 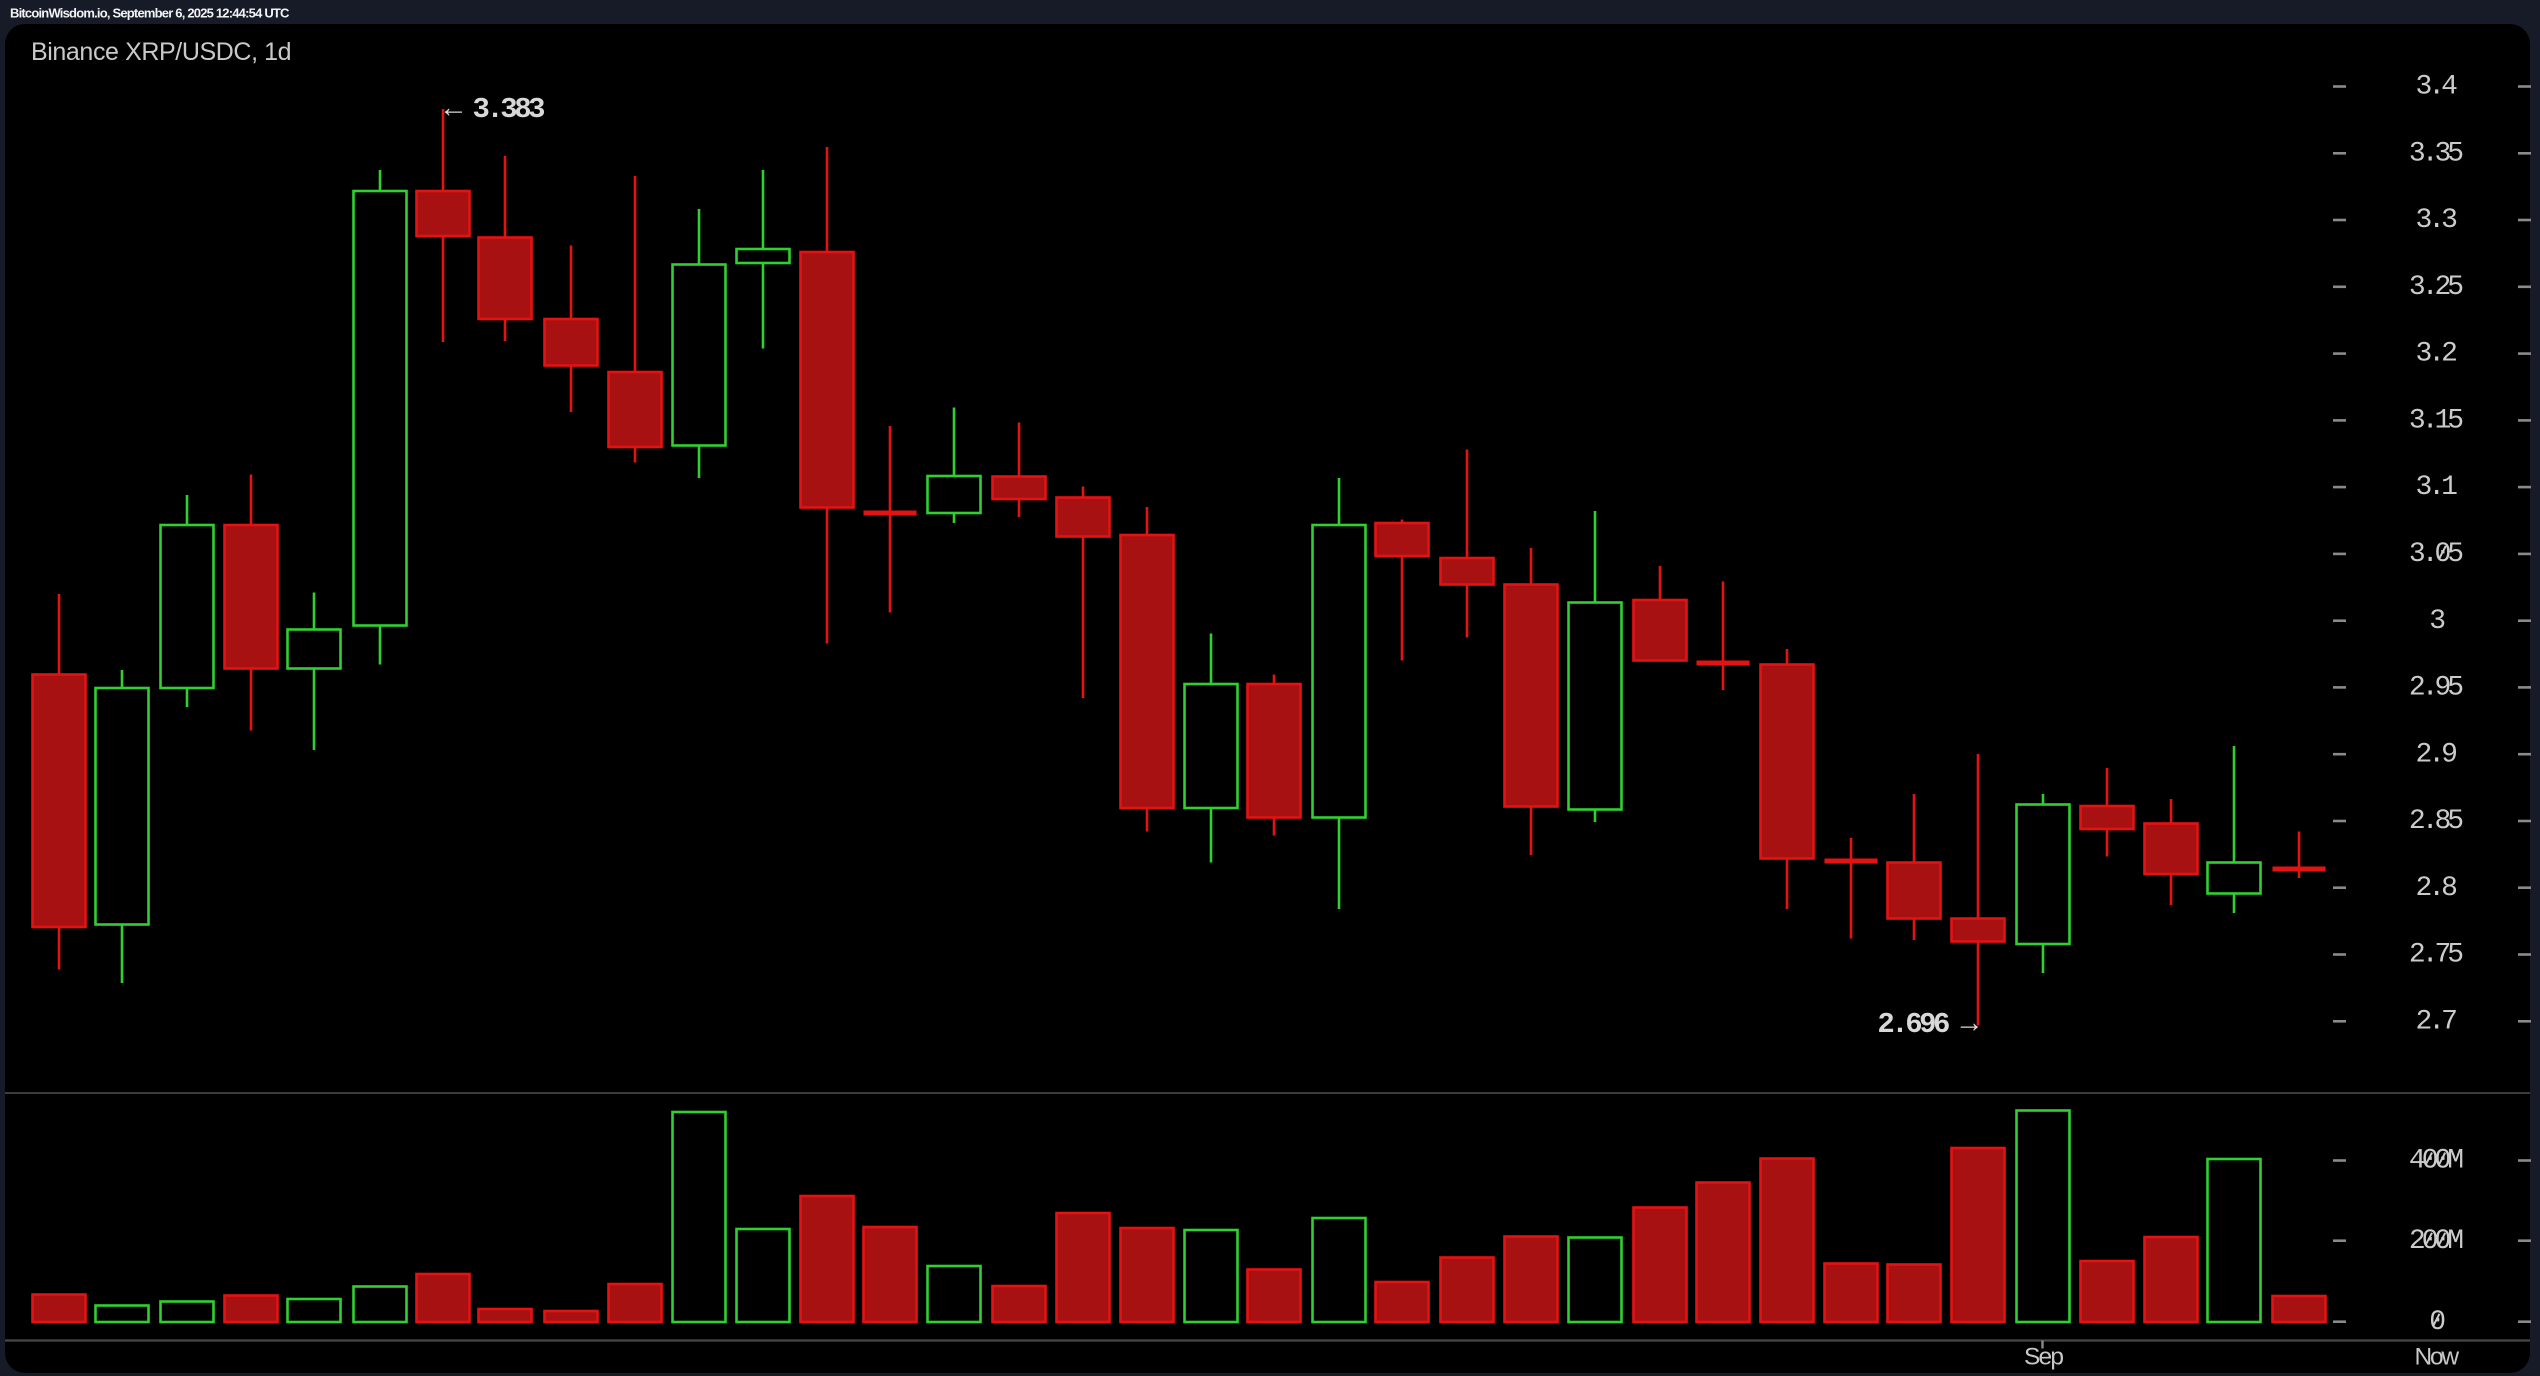 What do you see at coordinates (2436, 1241) in the screenshot?
I see `svg-text: 200M` at bounding box center [2436, 1241].